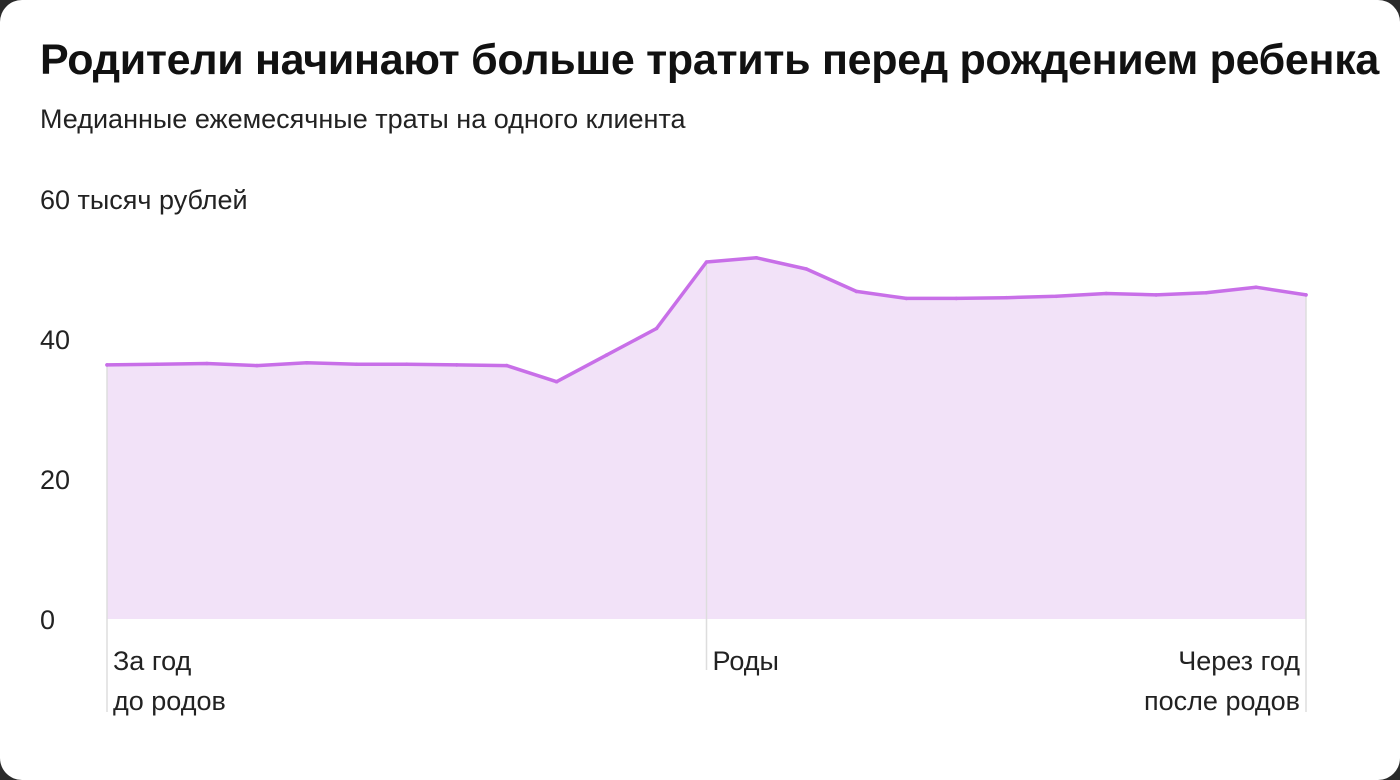 Image resolution: width=1400 pixels, height=780 pixels. What do you see at coordinates (144, 200) in the screenshot?
I see `y-tick-label-3: 60 тысяч рублей` at bounding box center [144, 200].